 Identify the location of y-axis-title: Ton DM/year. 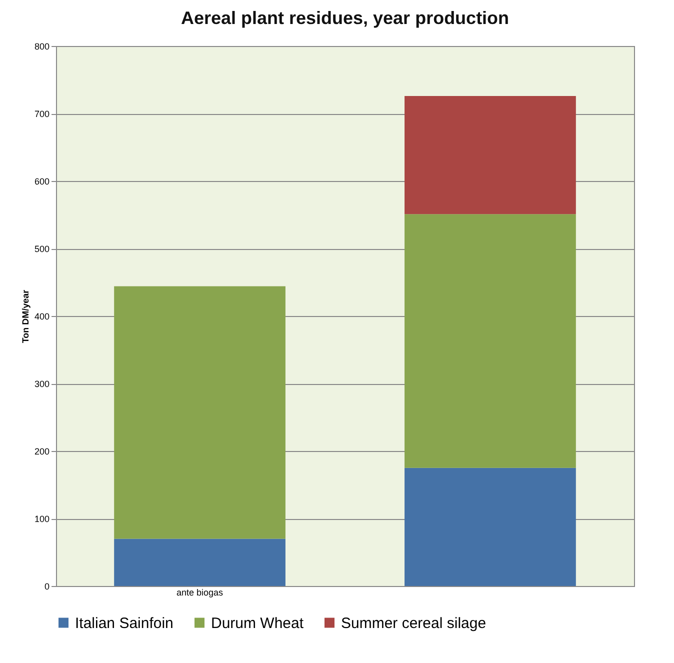
(25, 316).